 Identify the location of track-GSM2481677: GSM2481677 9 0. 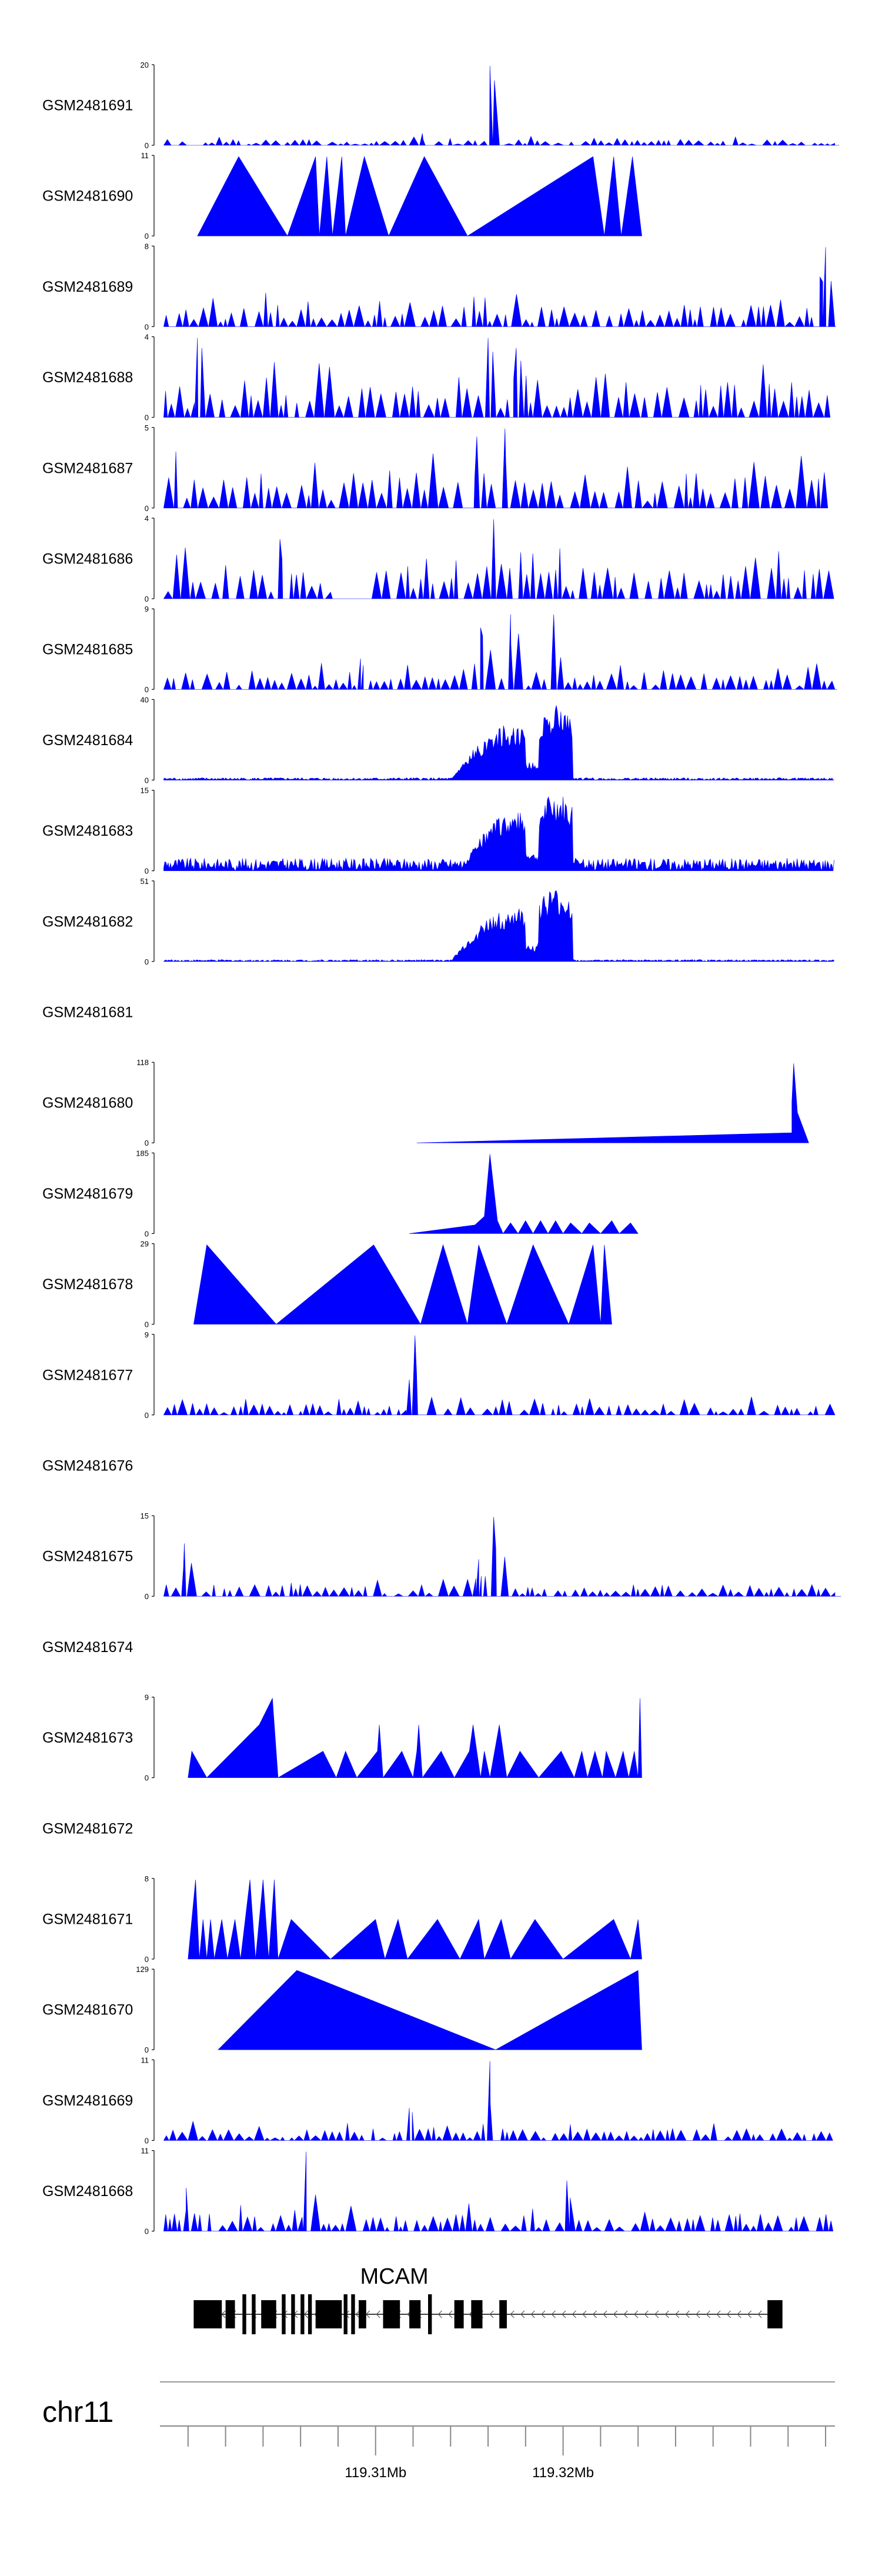
(439, 1375).